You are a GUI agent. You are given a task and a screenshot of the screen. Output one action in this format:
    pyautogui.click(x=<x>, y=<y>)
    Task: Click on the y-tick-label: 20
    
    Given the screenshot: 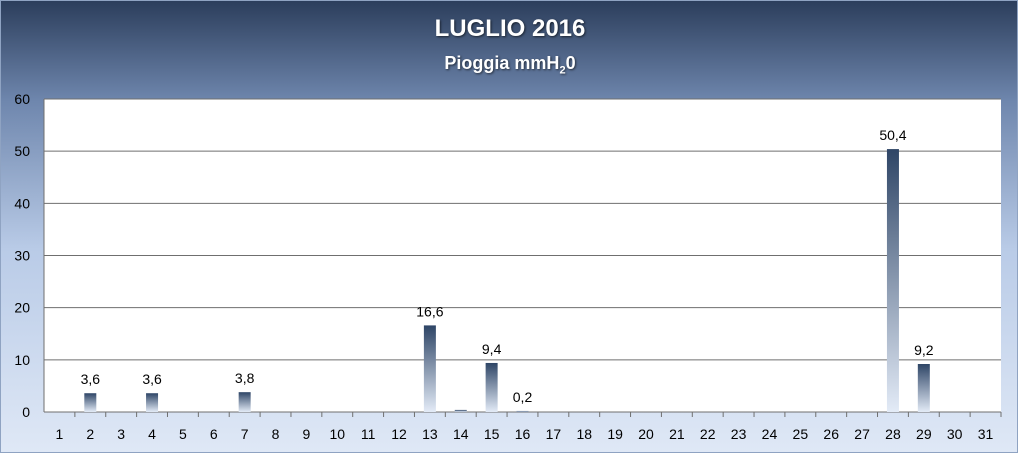 What is the action you would take?
    pyautogui.click(x=22, y=308)
    